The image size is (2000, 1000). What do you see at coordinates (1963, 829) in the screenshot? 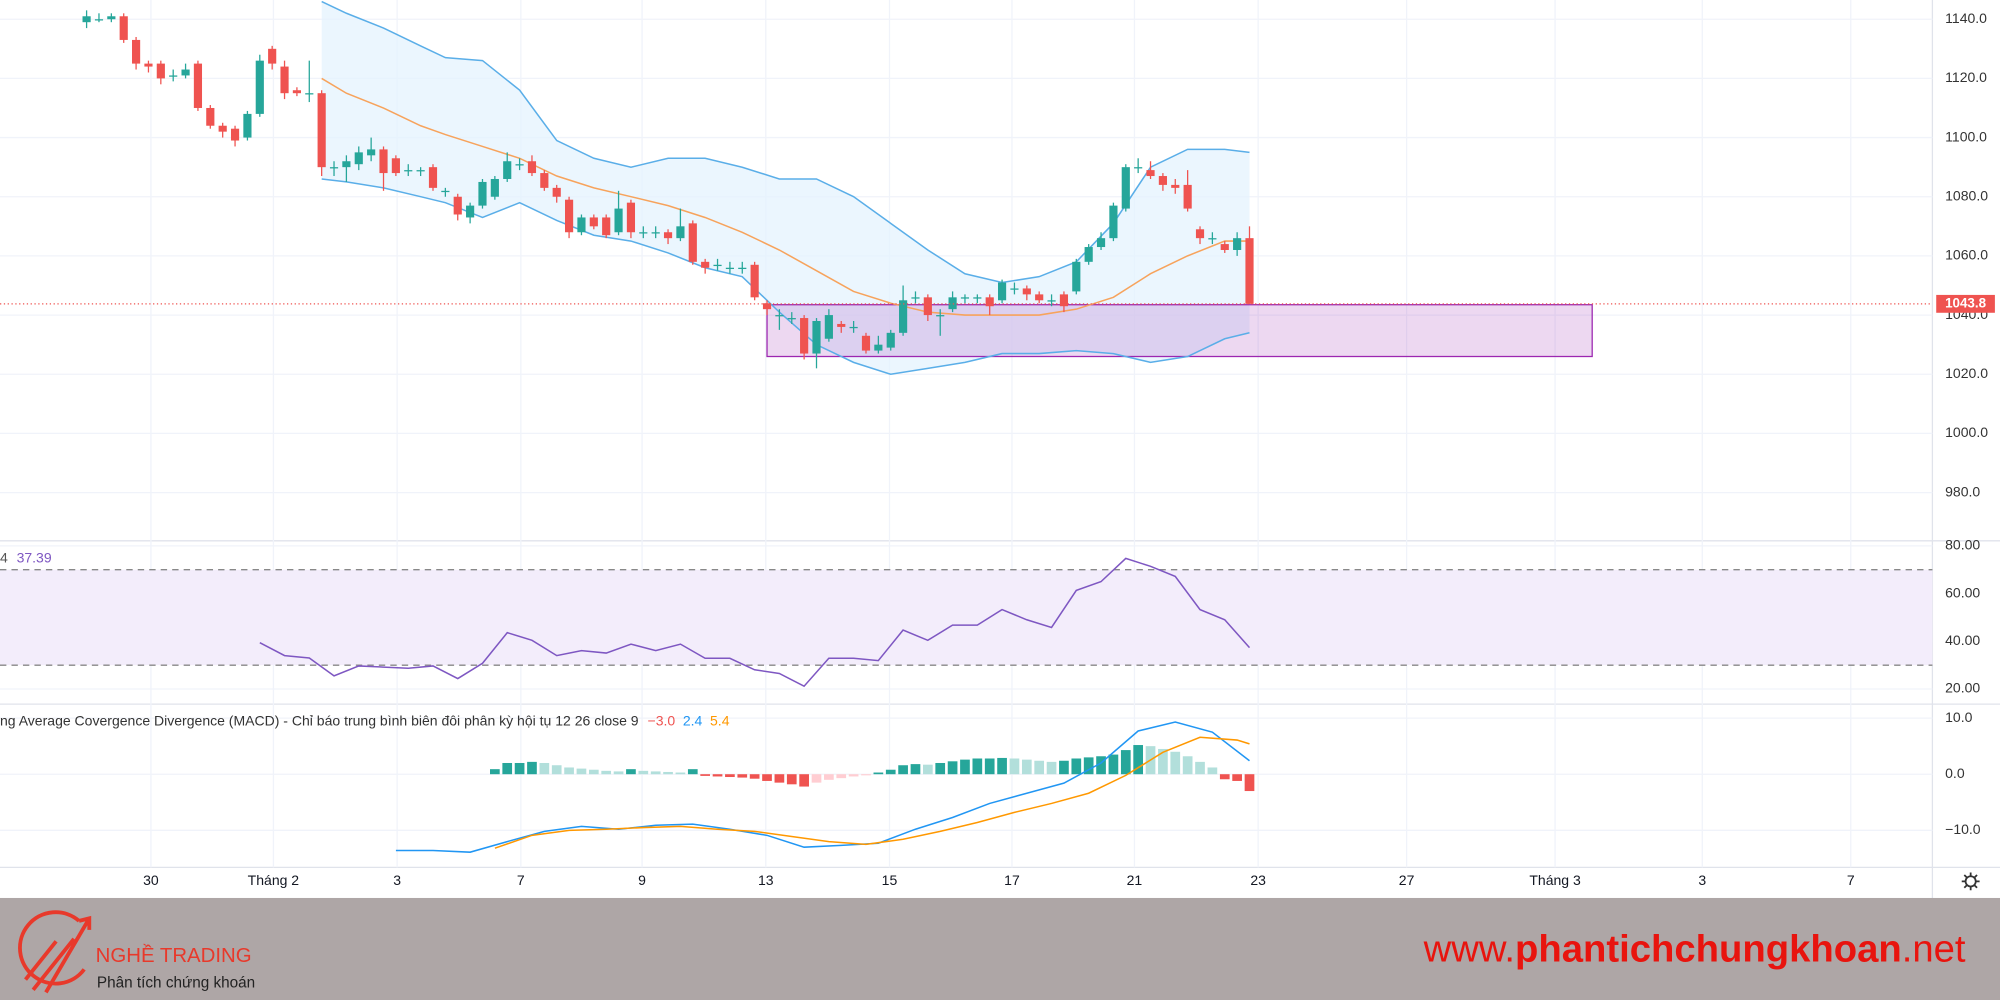
I see `y-tick-label: −10.0` at bounding box center [1963, 829].